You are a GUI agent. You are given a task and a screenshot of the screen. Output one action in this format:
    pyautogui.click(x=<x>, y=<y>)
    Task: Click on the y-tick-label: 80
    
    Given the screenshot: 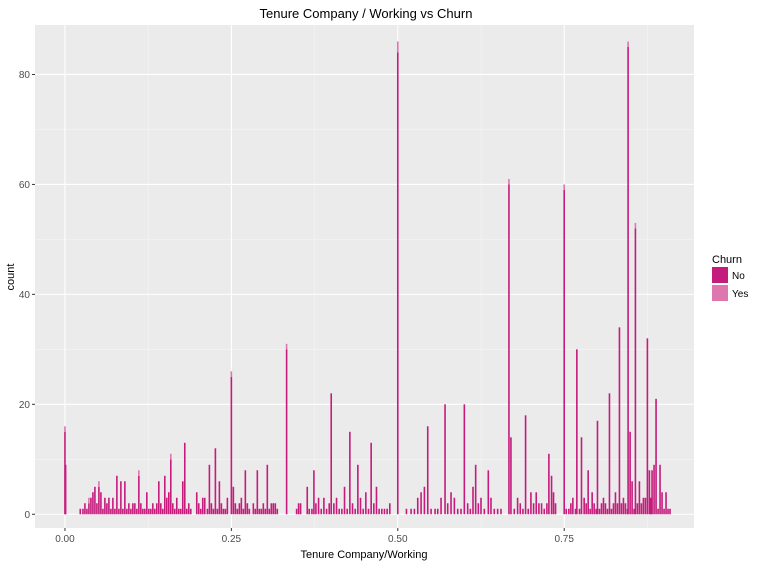 What is the action you would take?
    pyautogui.click(x=25, y=75)
    